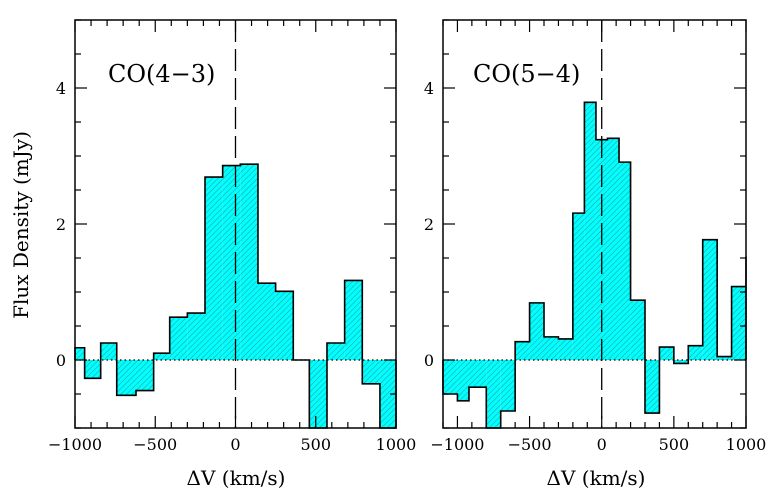  Describe the element at coordinates (235, 444) in the screenshot. I see `co43-x-tick-label: 0` at that location.